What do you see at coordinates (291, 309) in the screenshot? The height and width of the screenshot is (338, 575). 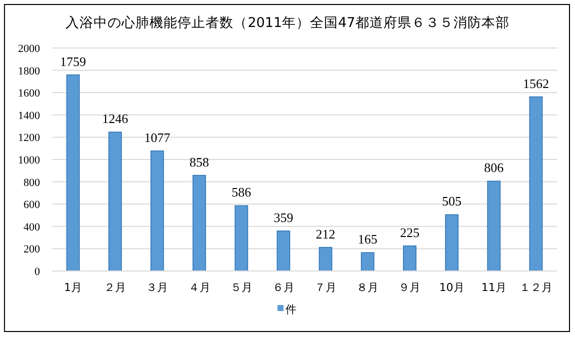 I see `legend-label: 件` at bounding box center [291, 309].